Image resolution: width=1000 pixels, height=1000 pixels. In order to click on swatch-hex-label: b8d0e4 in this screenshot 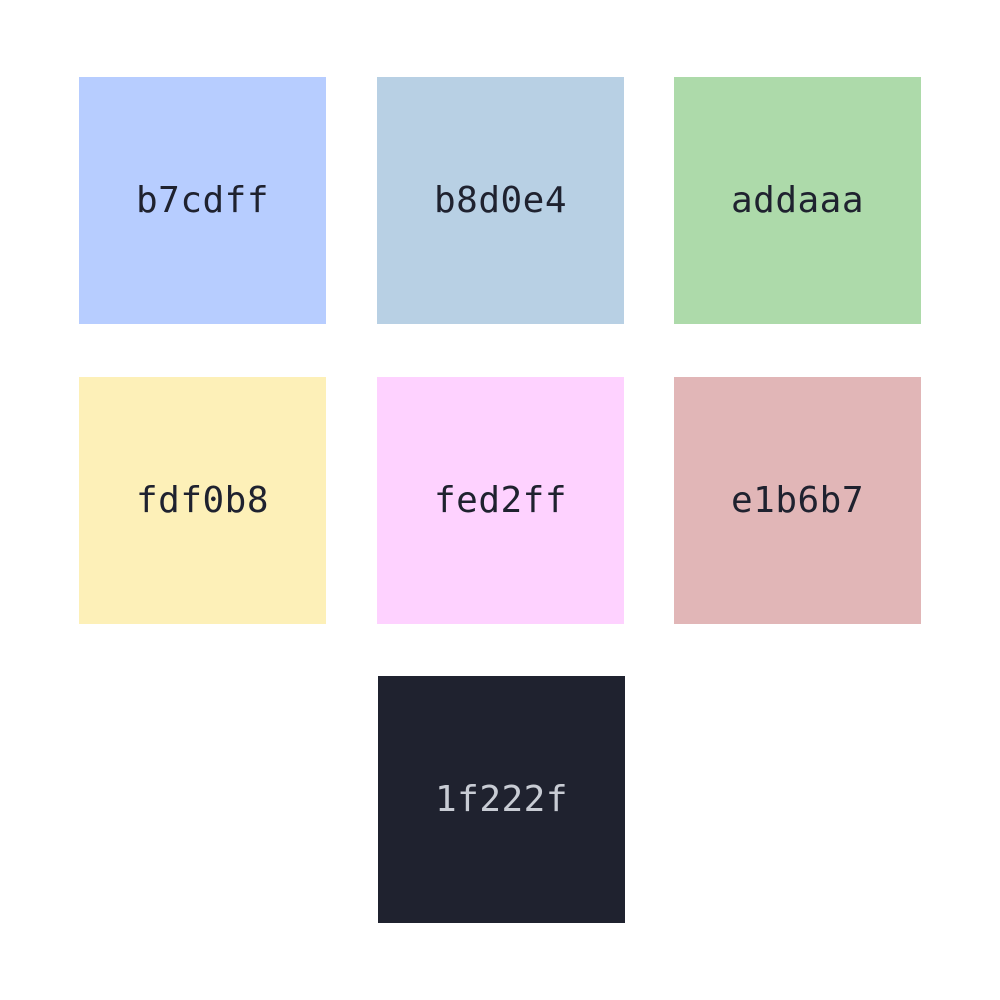, I will do `click(500, 200)`.